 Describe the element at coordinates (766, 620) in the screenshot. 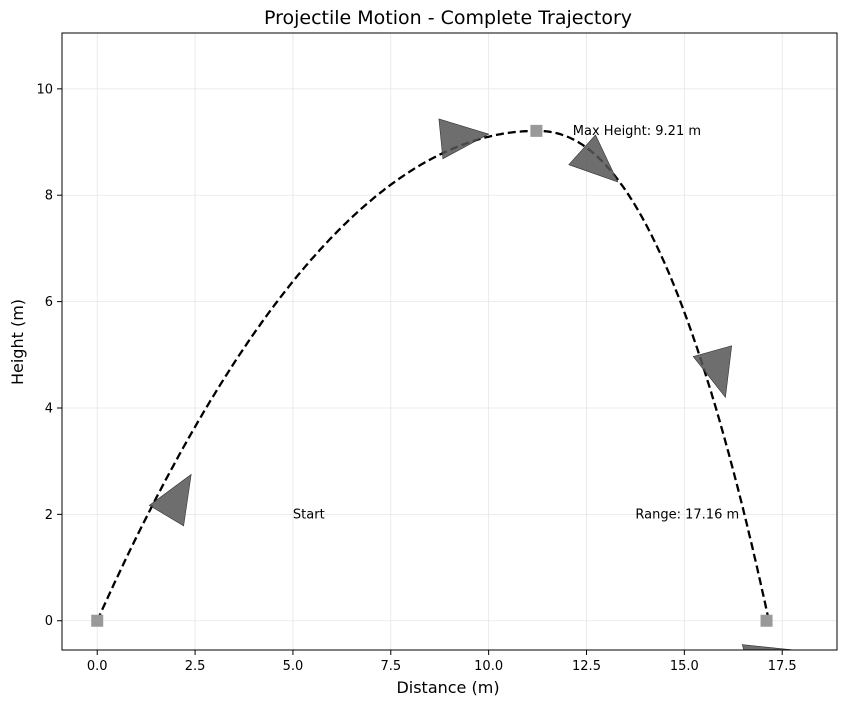

I see `marker-landing` at that location.